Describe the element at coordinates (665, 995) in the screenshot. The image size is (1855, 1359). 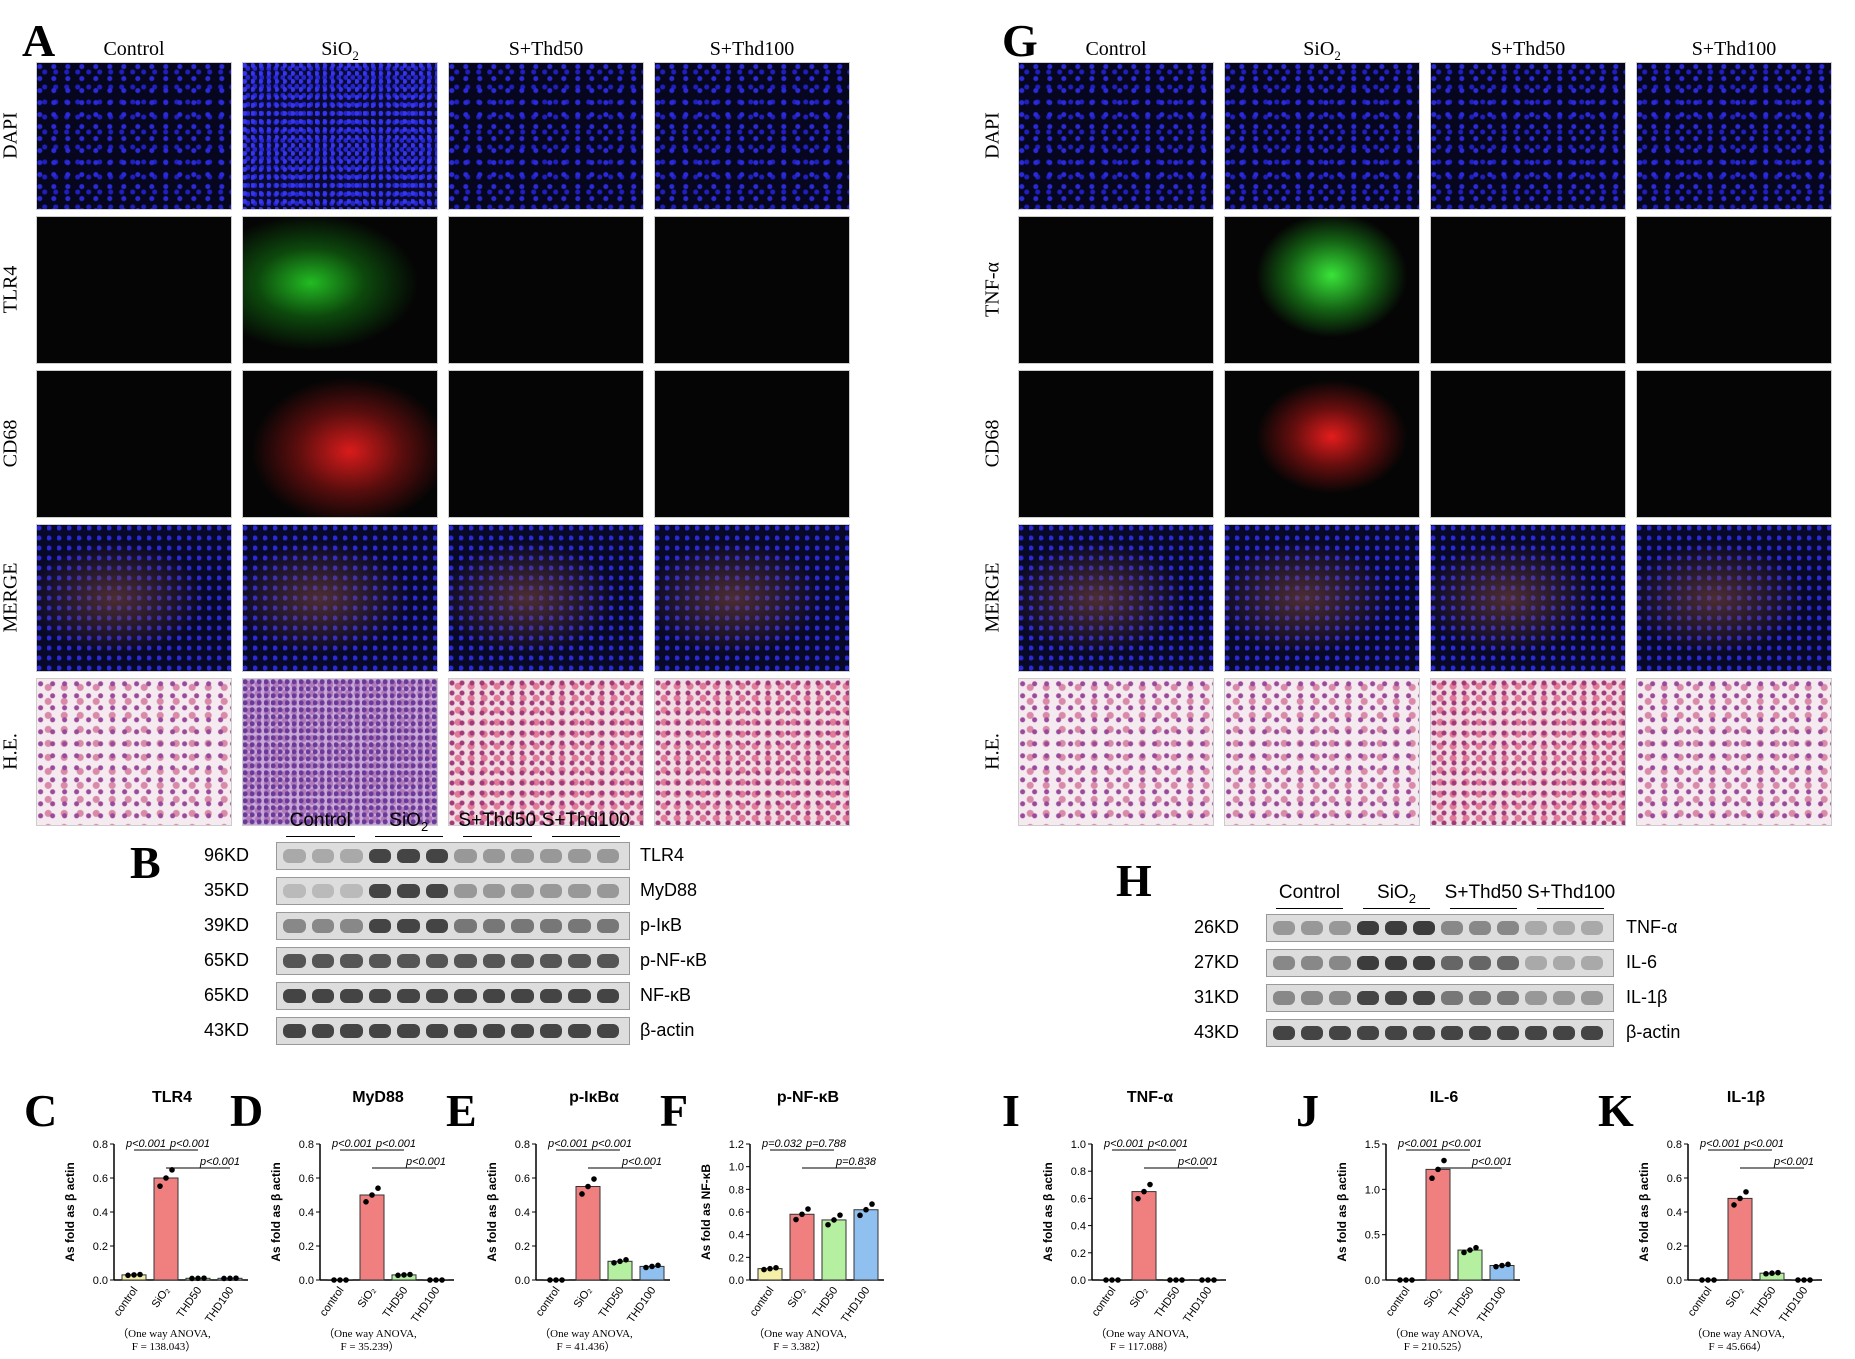
I see `blot-b-protein-label: NF-κB` at that location.